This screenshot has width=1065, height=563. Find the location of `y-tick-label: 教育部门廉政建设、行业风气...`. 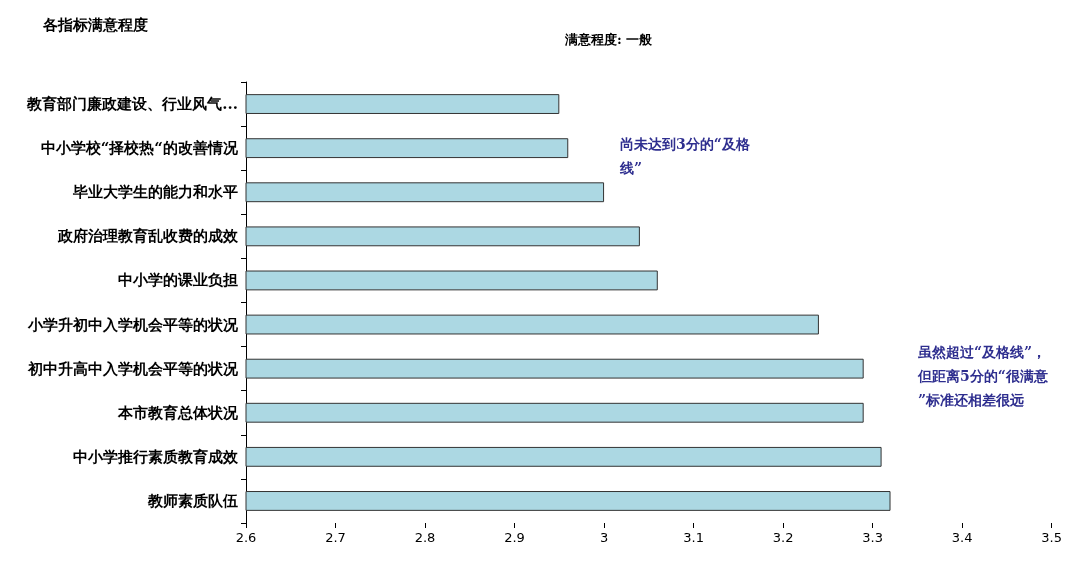

y-tick-label: 教育部门廉政建设、行业风气... is located at coordinates (132, 104).